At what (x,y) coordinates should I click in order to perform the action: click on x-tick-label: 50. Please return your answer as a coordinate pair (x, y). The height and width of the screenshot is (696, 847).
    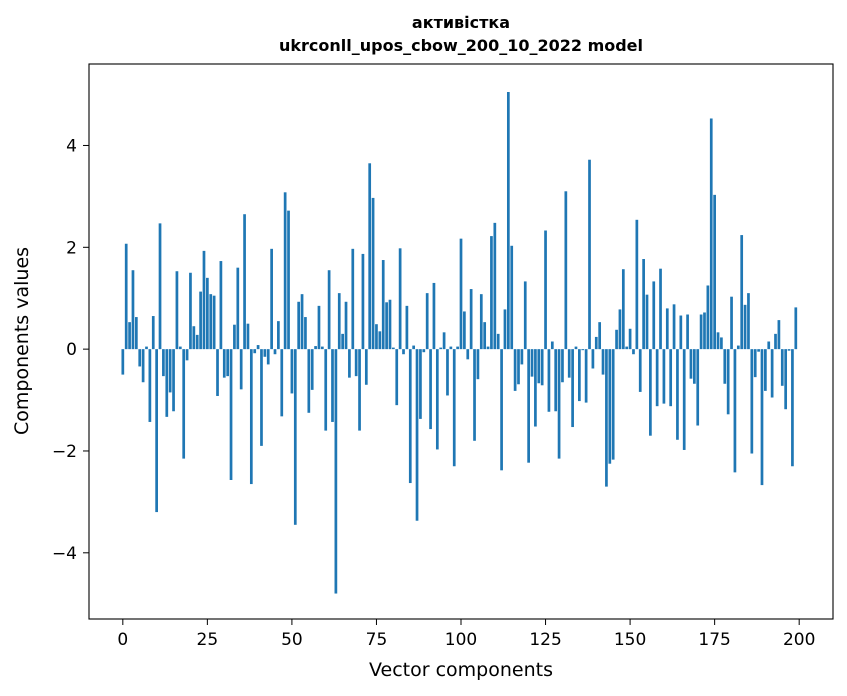
    Looking at the image, I should click on (292, 640).